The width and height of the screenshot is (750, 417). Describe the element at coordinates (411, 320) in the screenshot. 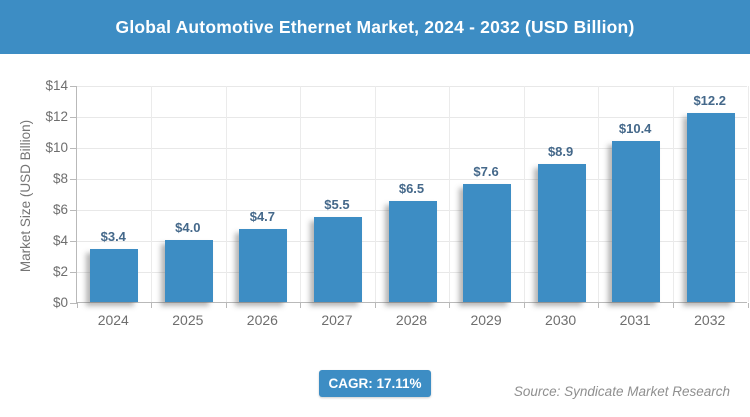

I see `x-axis-tick-label: 2028` at that location.